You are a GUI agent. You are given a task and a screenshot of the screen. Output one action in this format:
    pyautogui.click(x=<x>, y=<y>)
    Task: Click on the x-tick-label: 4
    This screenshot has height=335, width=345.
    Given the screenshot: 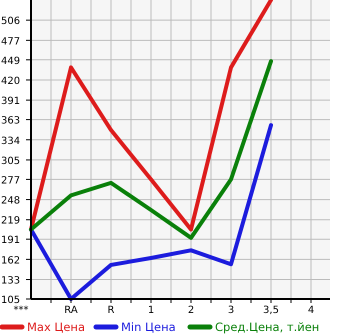 What is the action you would take?
    pyautogui.click(x=311, y=310)
    